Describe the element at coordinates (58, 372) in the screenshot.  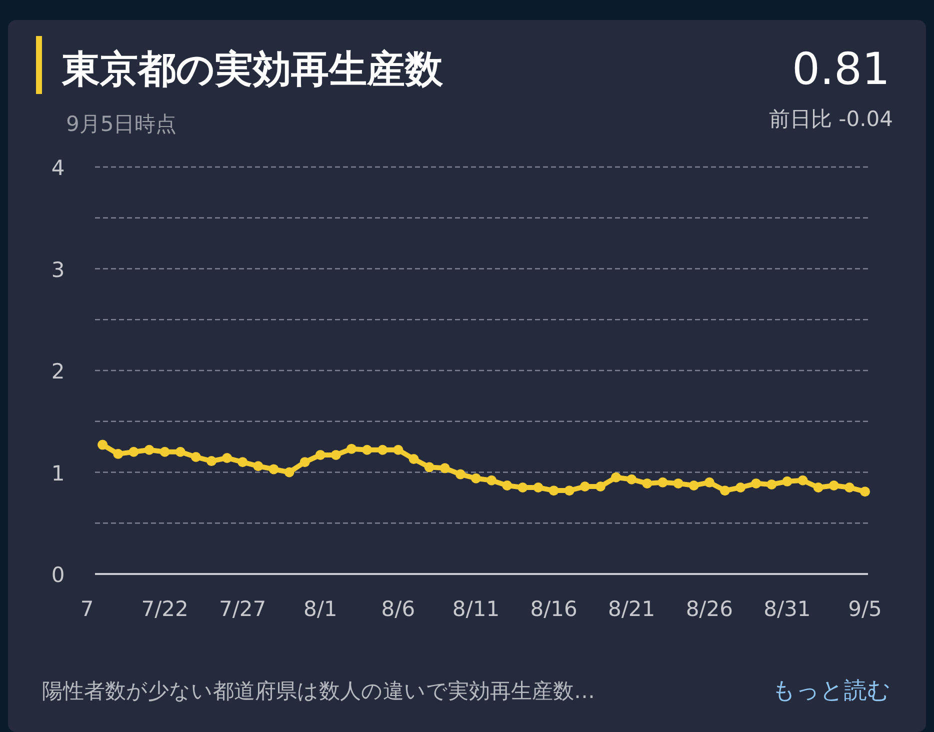
I see `y-tick-label: 2` at that location.